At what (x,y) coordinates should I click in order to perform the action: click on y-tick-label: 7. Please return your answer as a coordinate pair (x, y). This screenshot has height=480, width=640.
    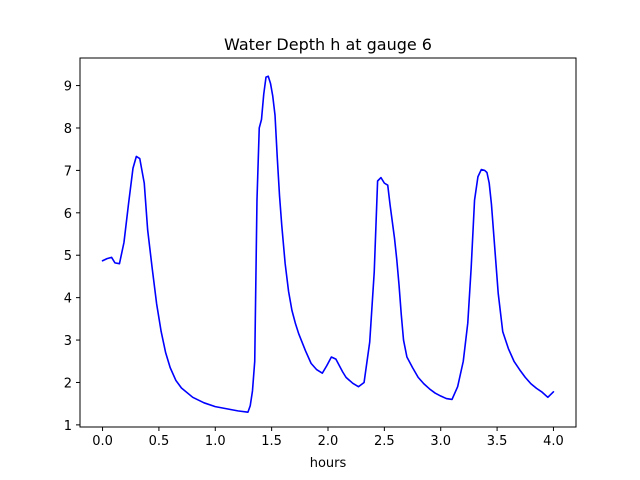
    Looking at the image, I should click on (68, 171).